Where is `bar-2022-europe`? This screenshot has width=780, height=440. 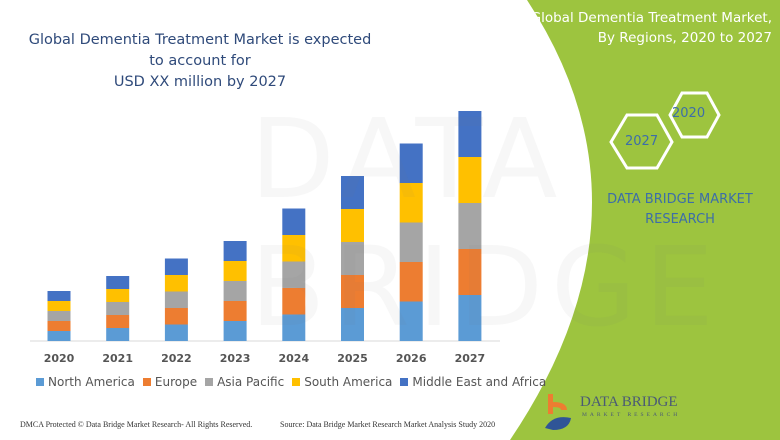 bar-2022-europe is located at coordinates (176, 316).